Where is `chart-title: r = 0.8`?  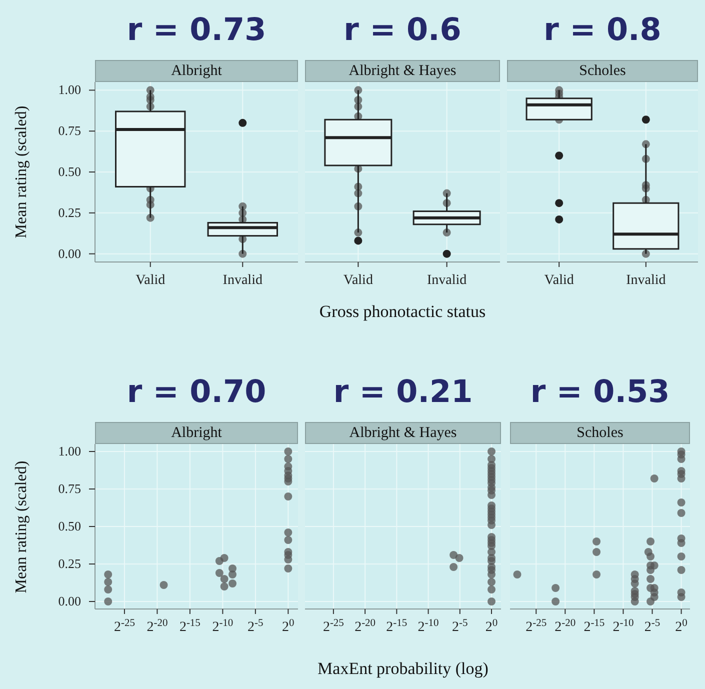 chart-title: r = 0.8 is located at coordinates (602, 30).